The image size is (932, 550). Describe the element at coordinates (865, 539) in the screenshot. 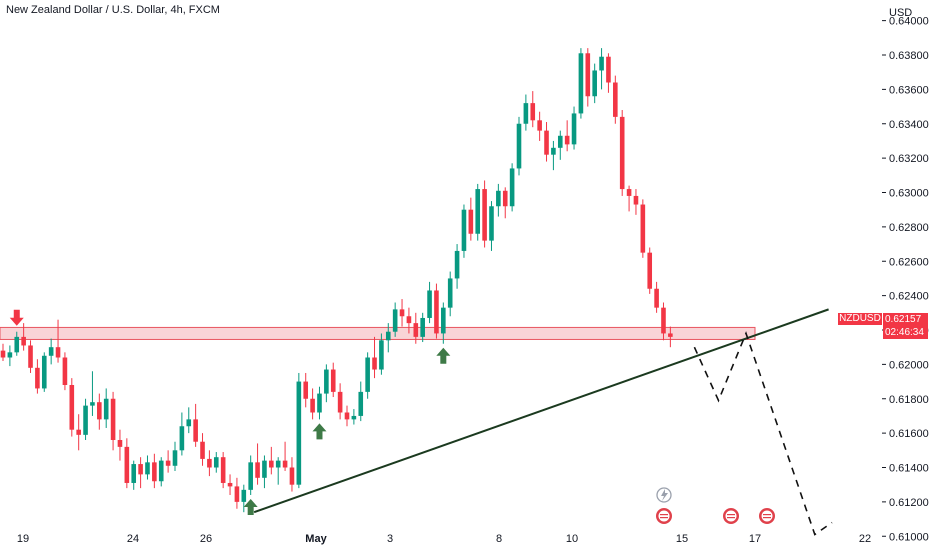

I see `time-tick-label: 22` at that location.